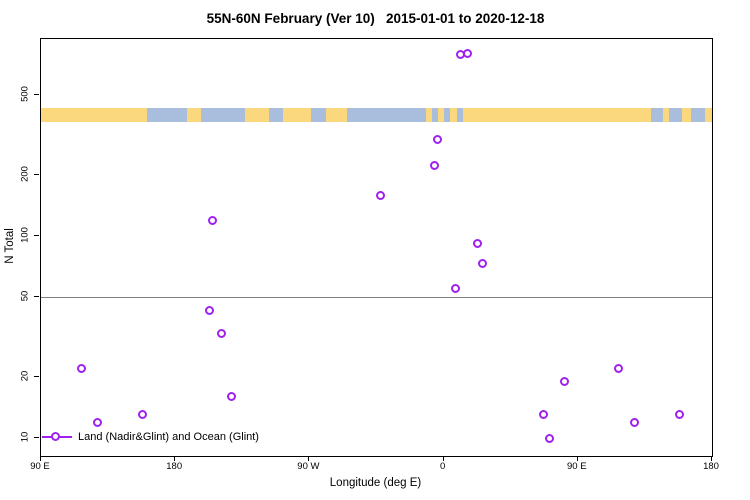 This screenshot has height=500, width=750. What do you see at coordinates (442, 466) in the screenshot?
I see `x-axis-tick-label: 0` at bounding box center [442, 466].